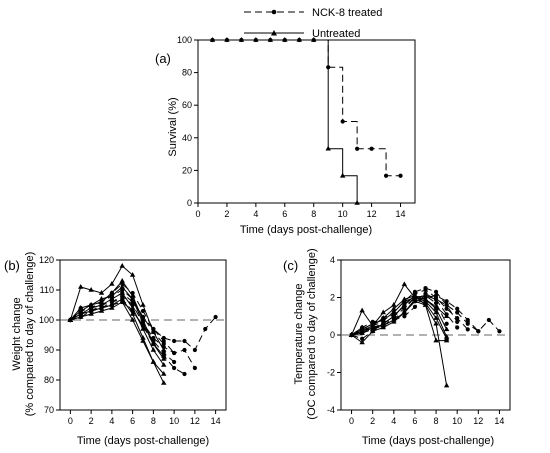 The width and height of the screenshot is (550, 453). I want to click on y-tick-label: 120, so click(46, 260).